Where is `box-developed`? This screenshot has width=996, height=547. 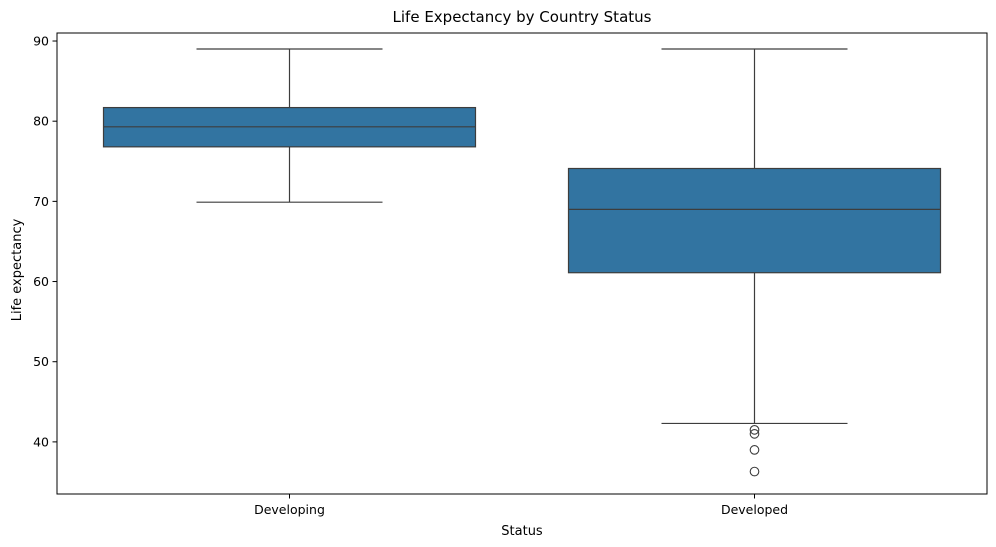
box-developed is located at coordinates (754, 220).